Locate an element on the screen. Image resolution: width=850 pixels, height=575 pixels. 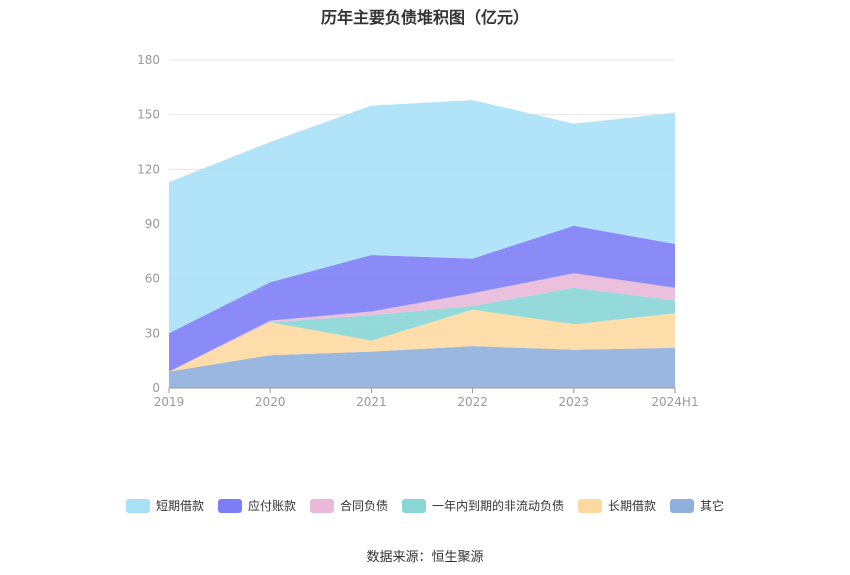
x-tick-label: 2022 is located at coordinates (472, 402).